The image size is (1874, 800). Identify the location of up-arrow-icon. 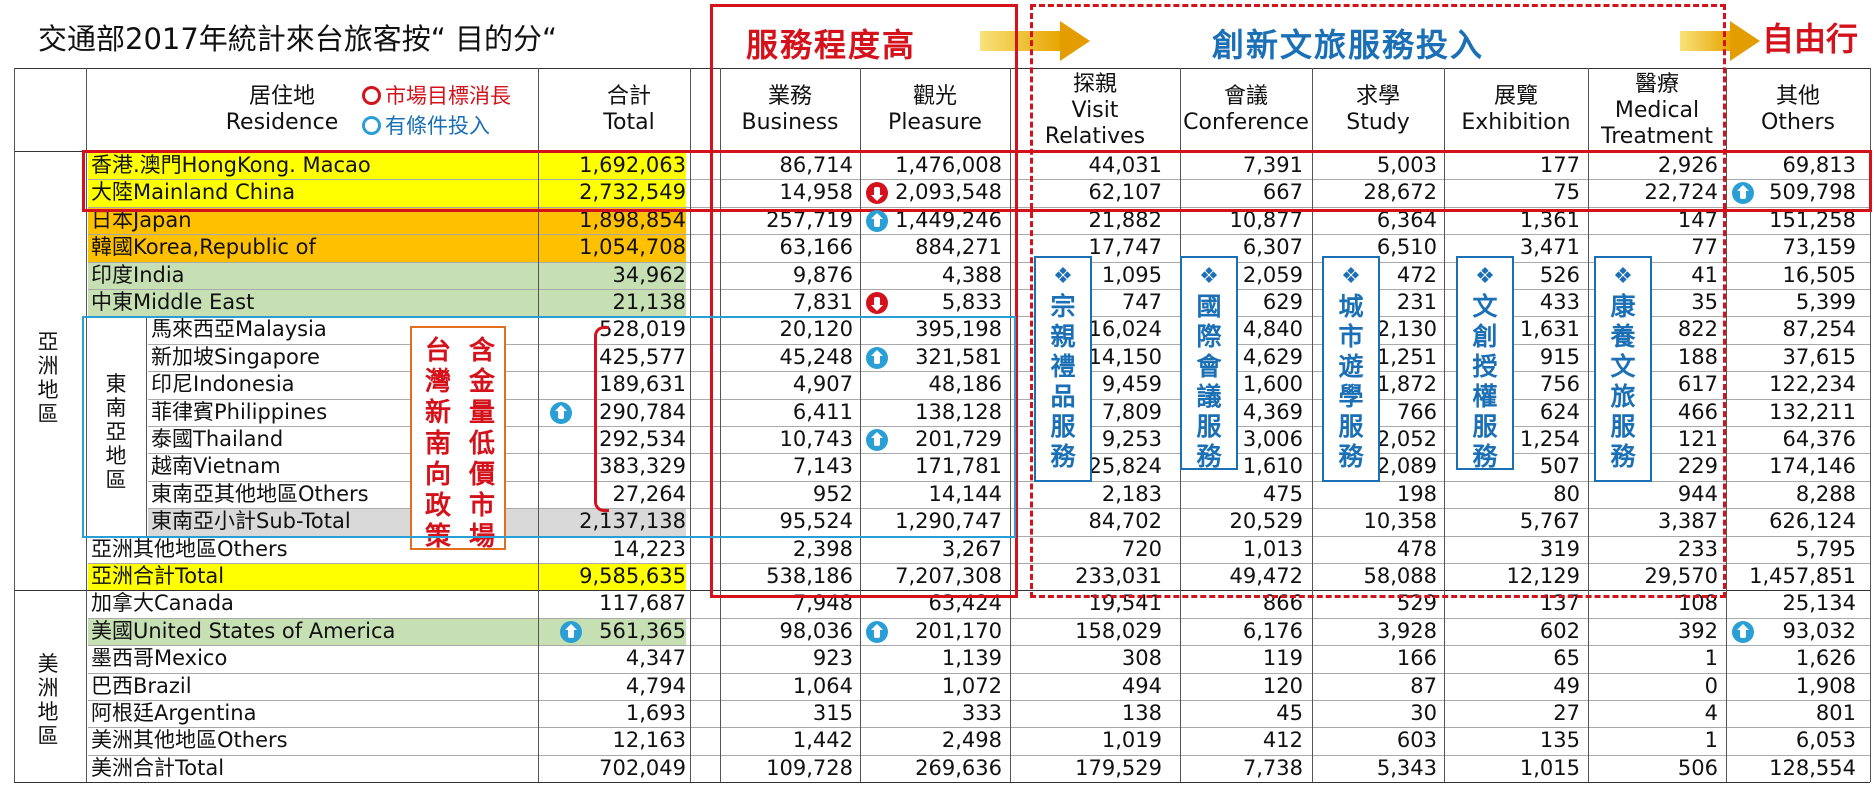
(877, 631).